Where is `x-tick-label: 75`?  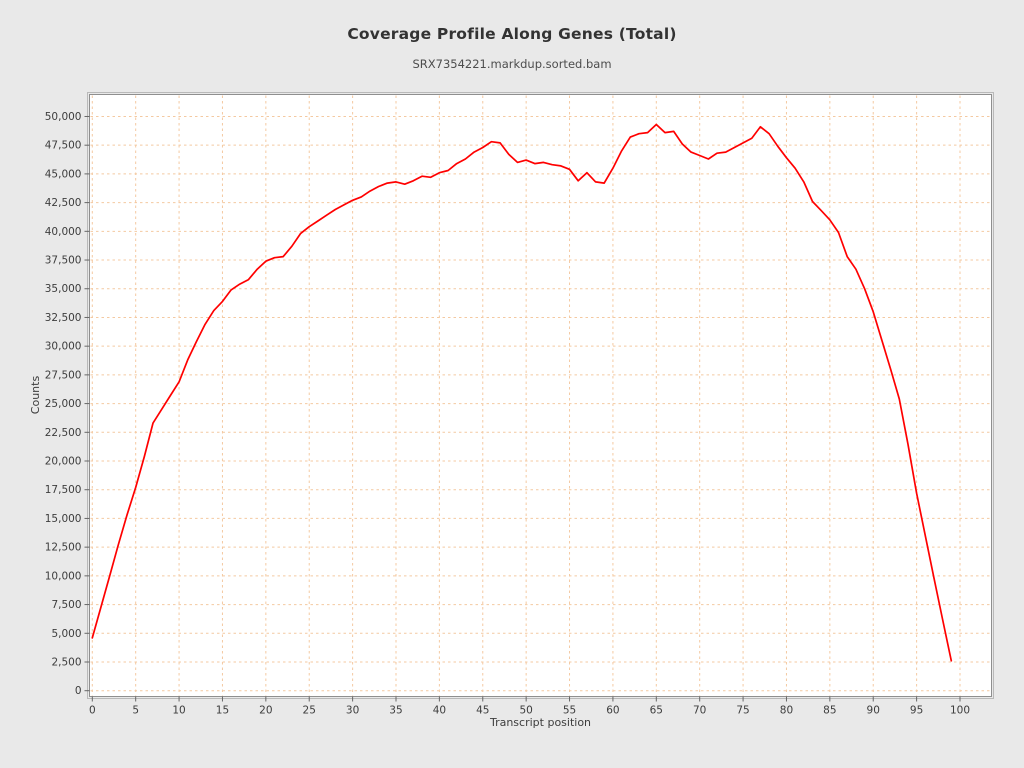
x-tick-label: 75 is located at coordinates (742, 711).